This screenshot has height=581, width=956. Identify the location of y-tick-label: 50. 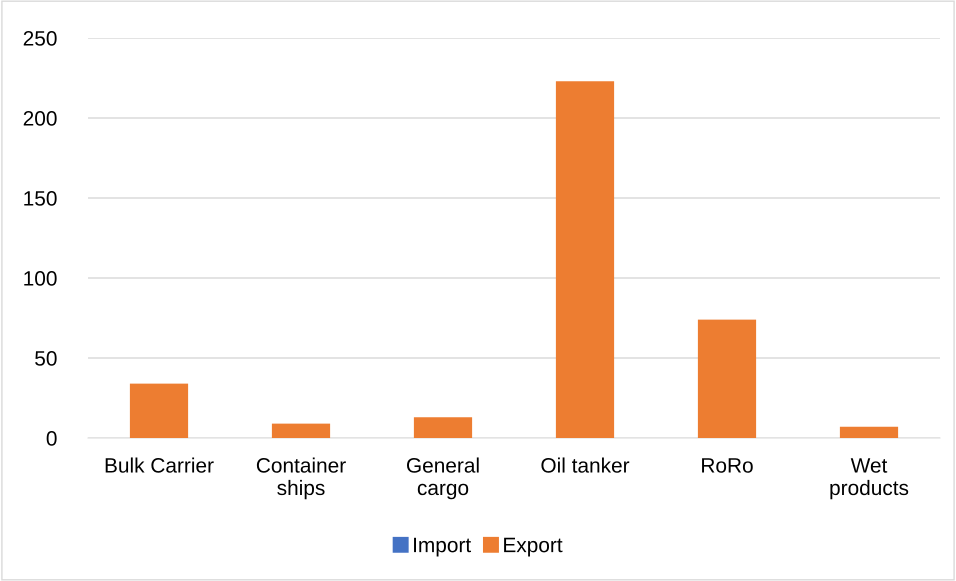
(46, 358).